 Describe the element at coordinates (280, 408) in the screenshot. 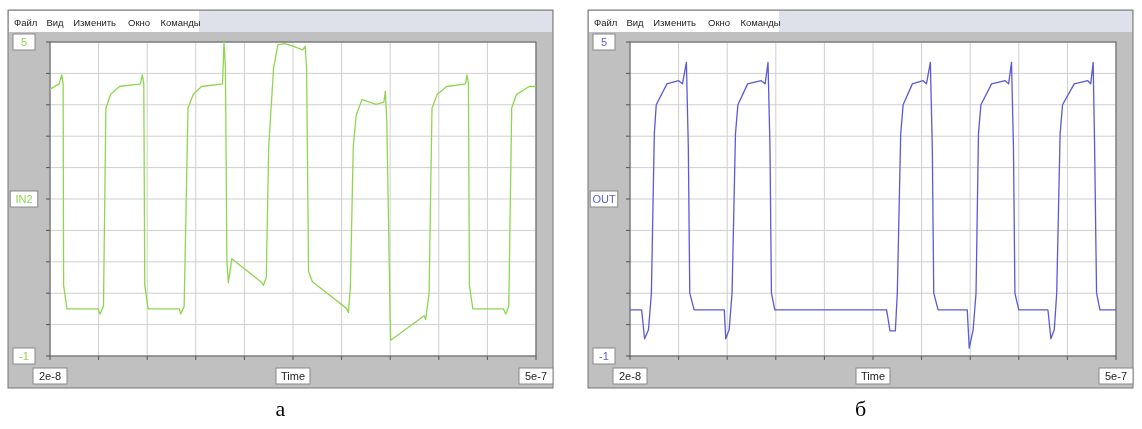

I see `text: а` at that location.